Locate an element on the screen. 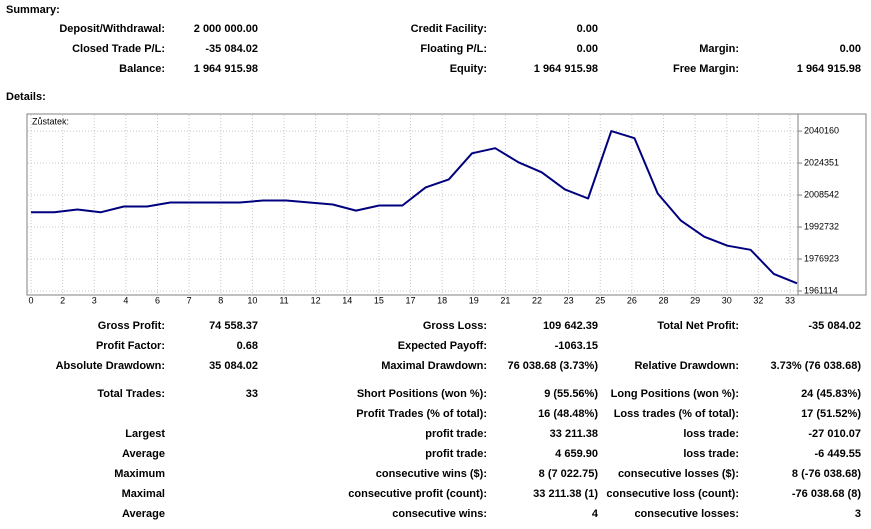 The image size is (871, 529). x-tick-label: 26 is located at coordinates (632, 300).